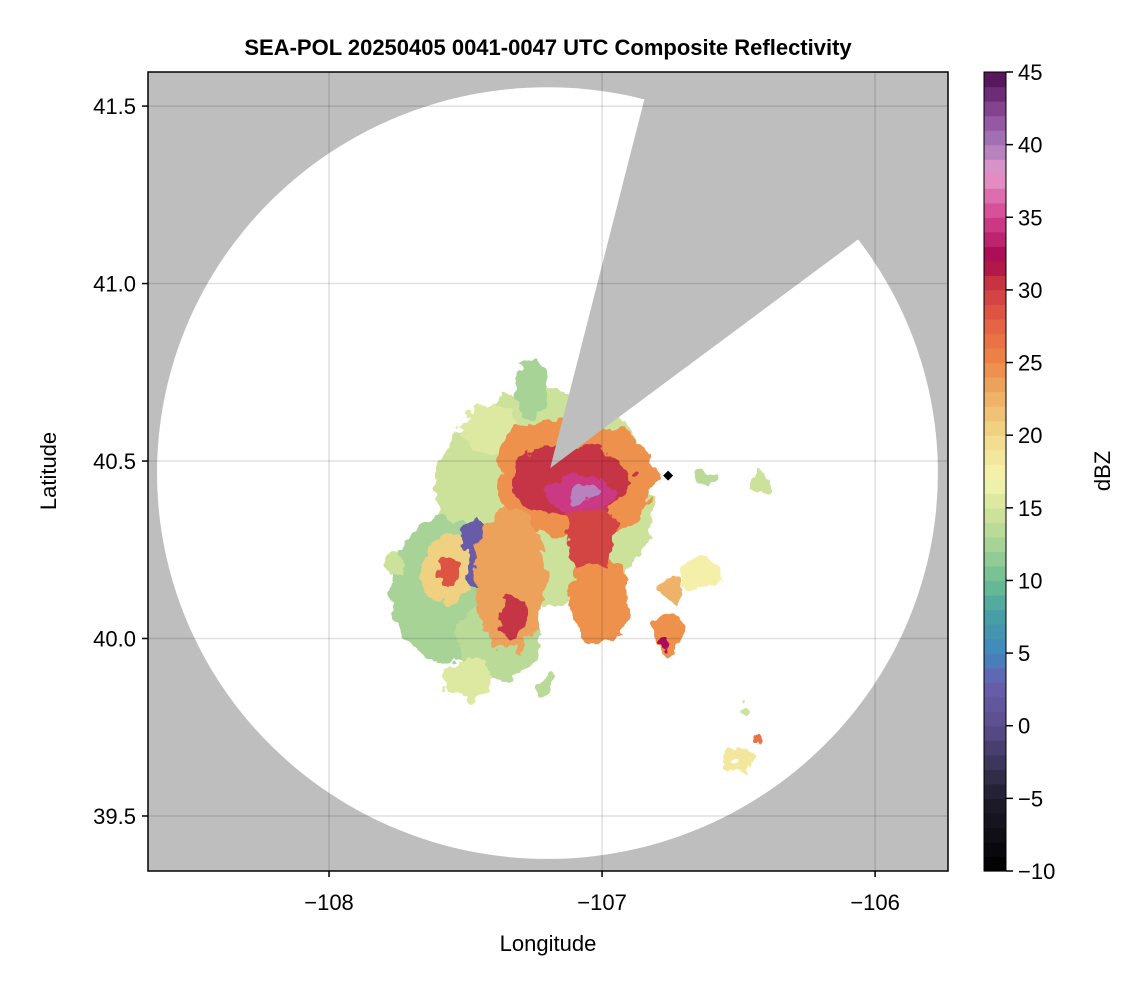 The image size is (1146, 995). What do you see at coordinates (1024, 726) in the screenshot?
I see `colorbar-tick-label: 0` at bounding box center [1024, 726].